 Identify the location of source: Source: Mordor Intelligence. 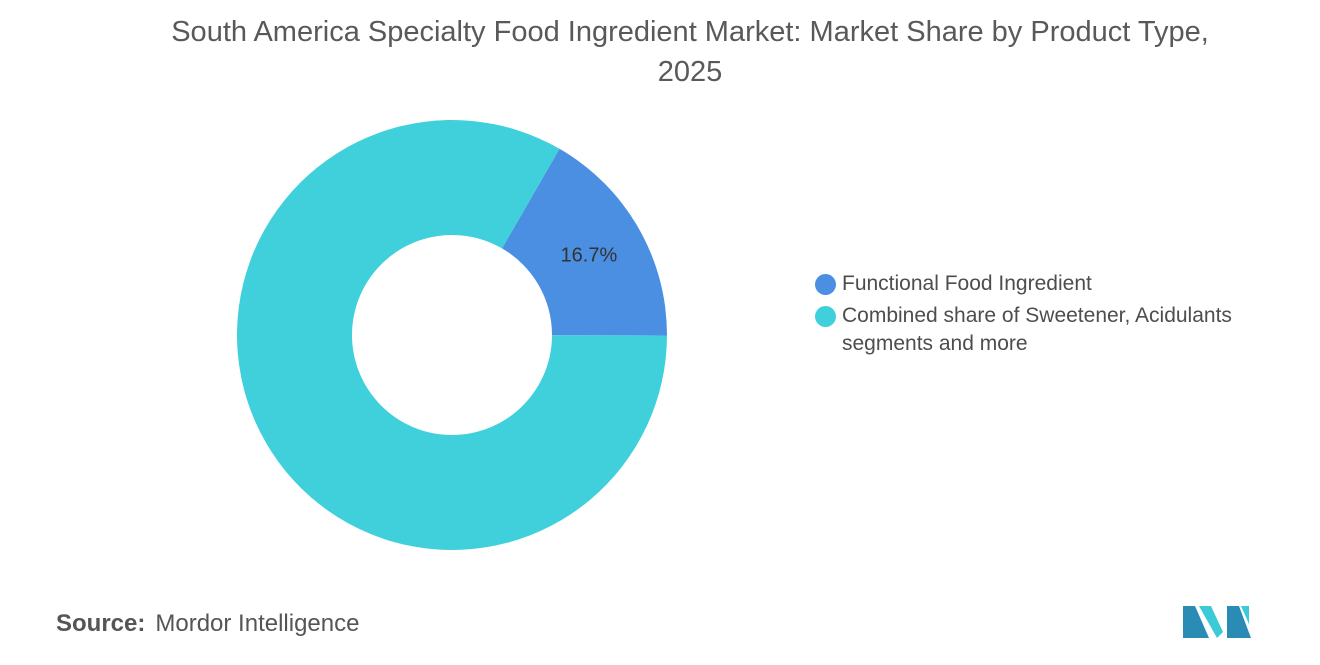
(207, 624).